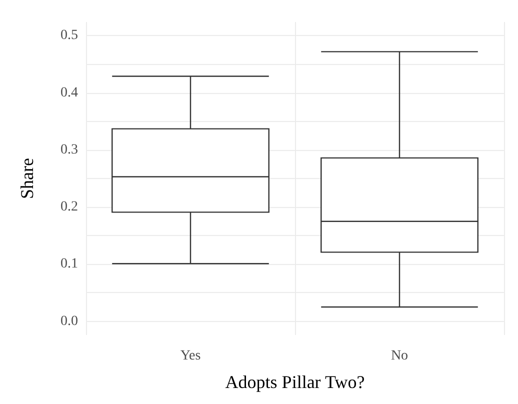 The height and width of the screenshot is (404, 518). Describe the element at coordinates (69, 36) in the screenshot. I see `y-tick-label: 0.5` at that location.